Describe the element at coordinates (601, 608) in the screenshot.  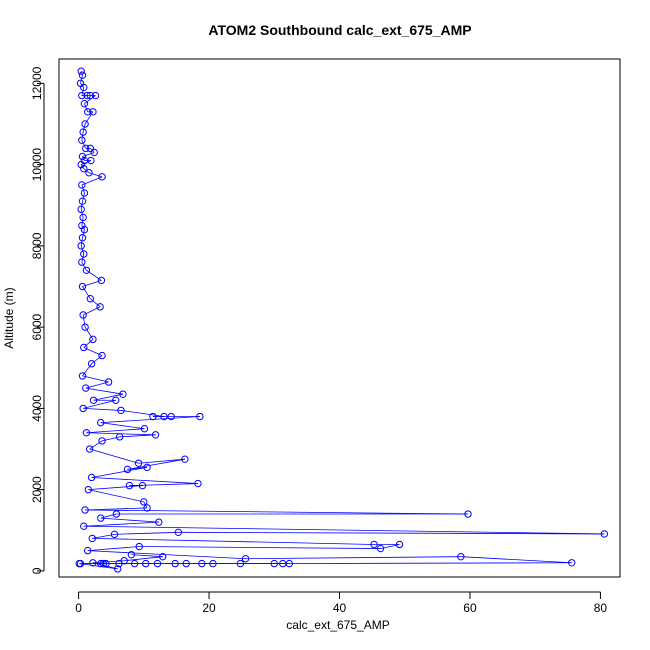
I see `x-tick-label: 80` at that location.